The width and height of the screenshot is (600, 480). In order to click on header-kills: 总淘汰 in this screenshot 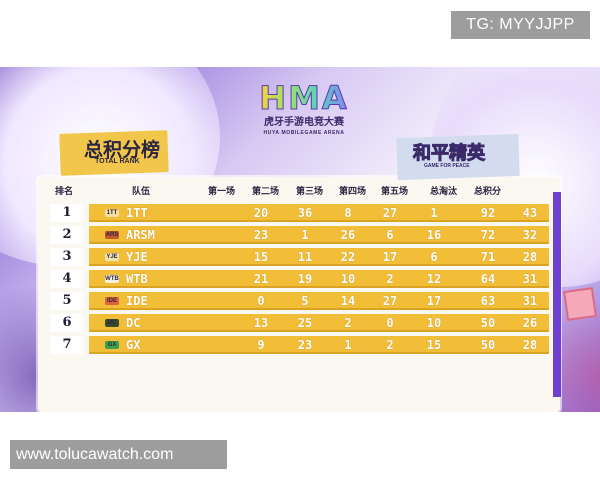, I will do `click(444, 191)`.